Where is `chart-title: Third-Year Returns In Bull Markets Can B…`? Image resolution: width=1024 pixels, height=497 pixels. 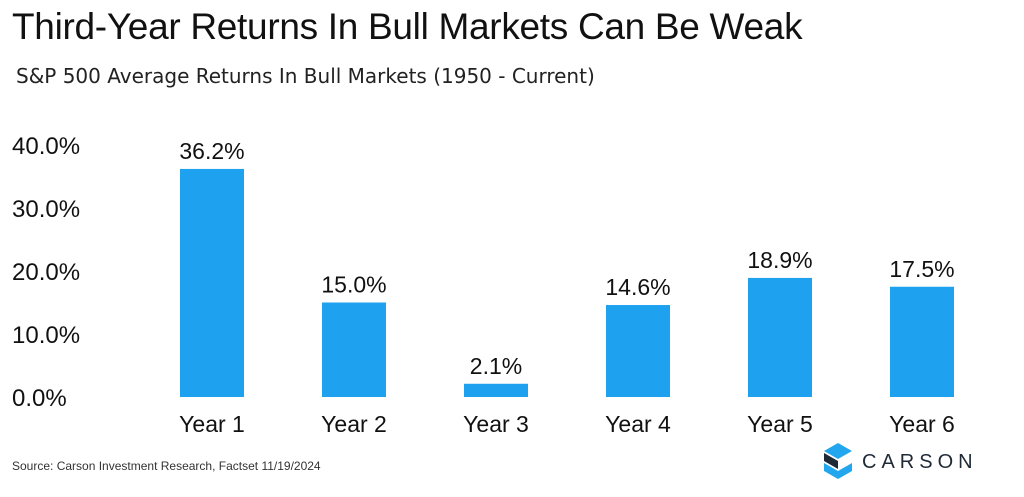 chart-title: Third-Year Returns In Bull Markets Can B… is located at coordinates (407, 26).